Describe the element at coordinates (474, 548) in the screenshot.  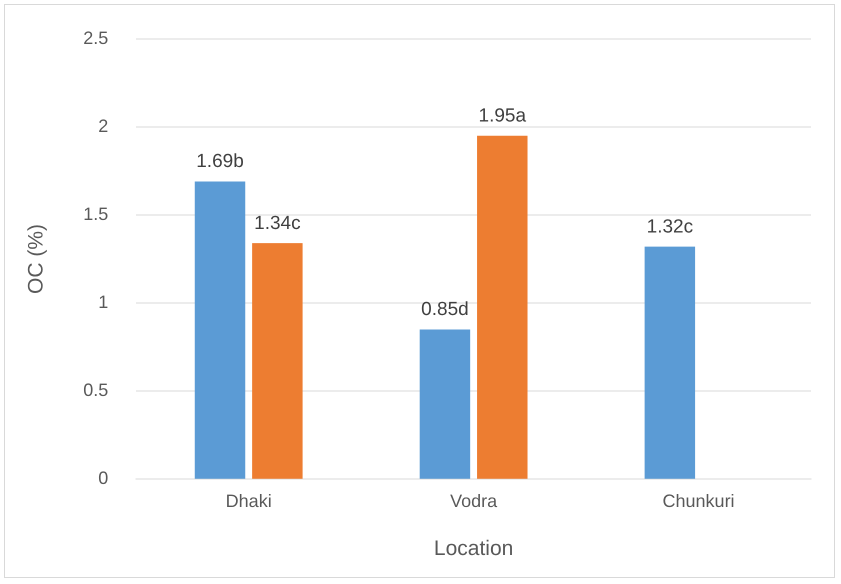
I see `x-axis-title: Location` at that location.